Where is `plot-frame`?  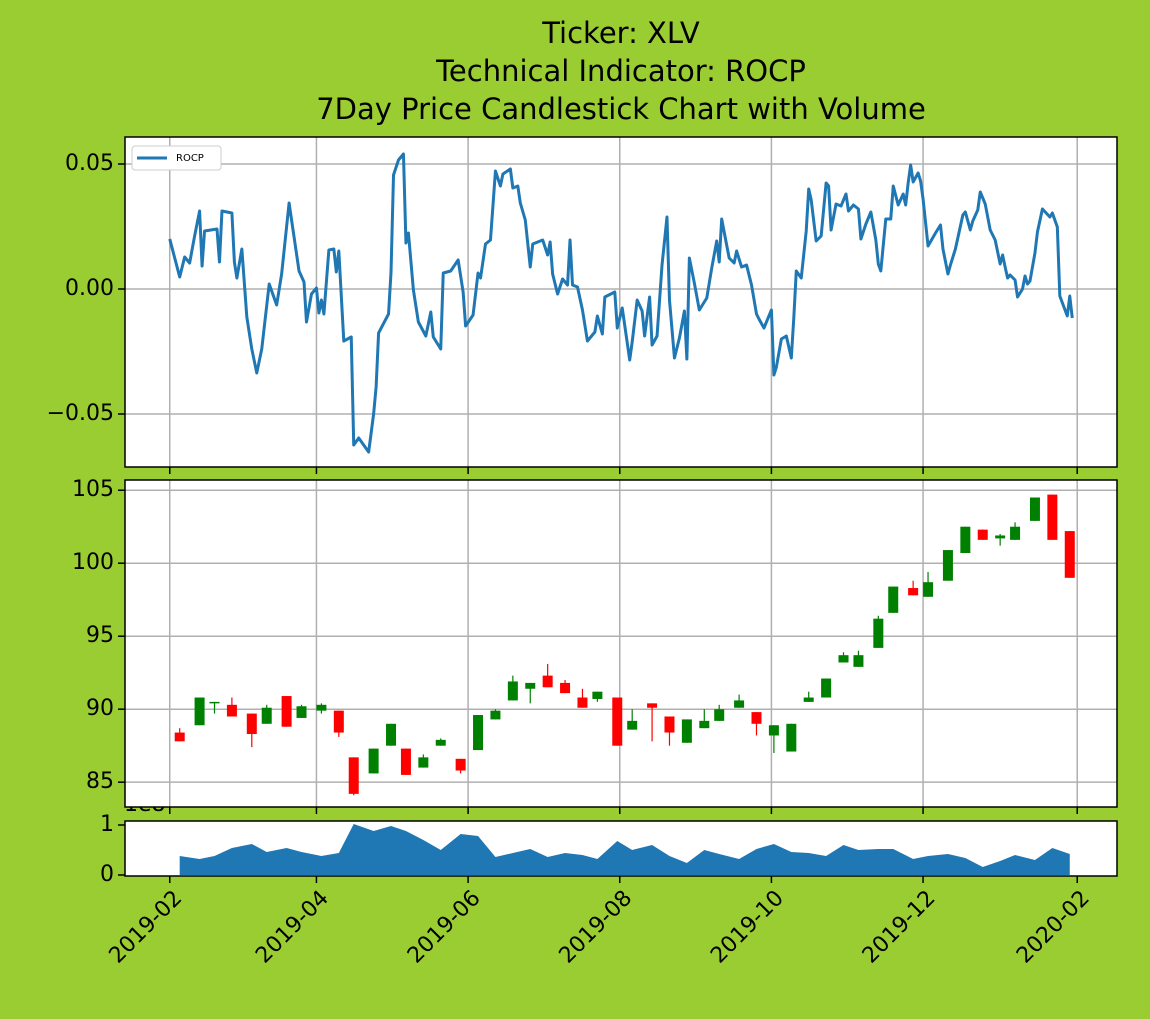 plot-frame is located at coordinates (621, 848).